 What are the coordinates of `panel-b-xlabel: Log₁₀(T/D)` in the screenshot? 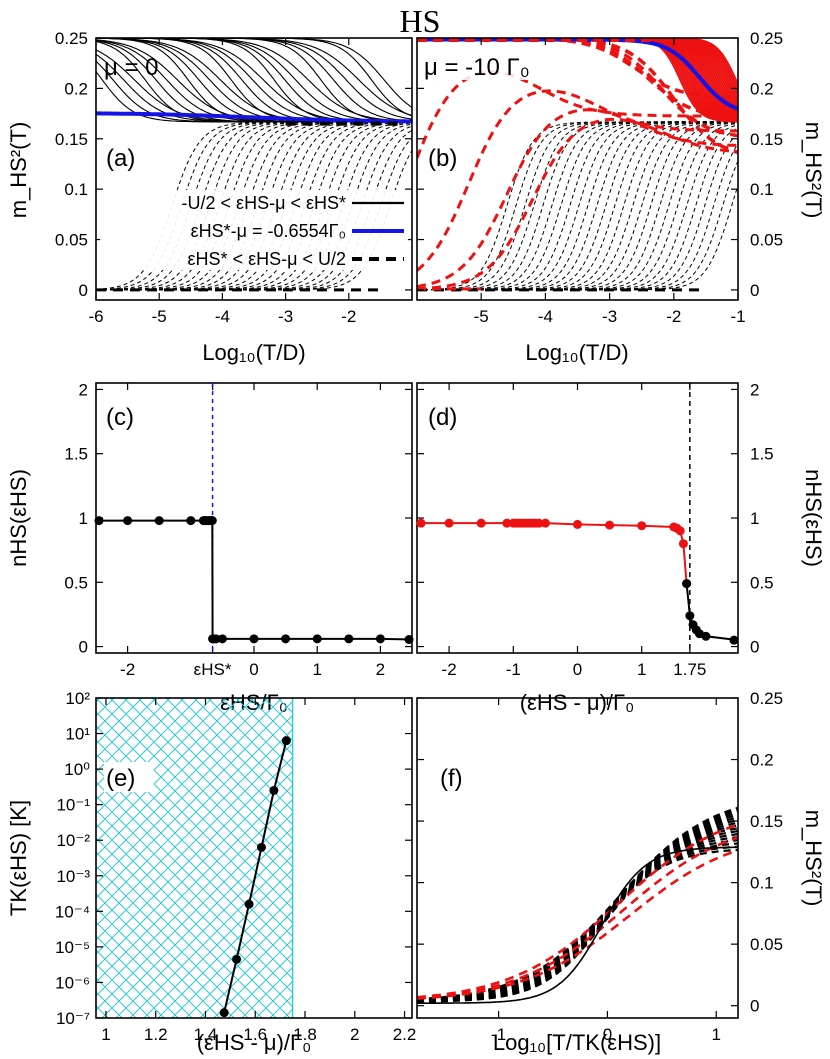 It's located at (576, 352).